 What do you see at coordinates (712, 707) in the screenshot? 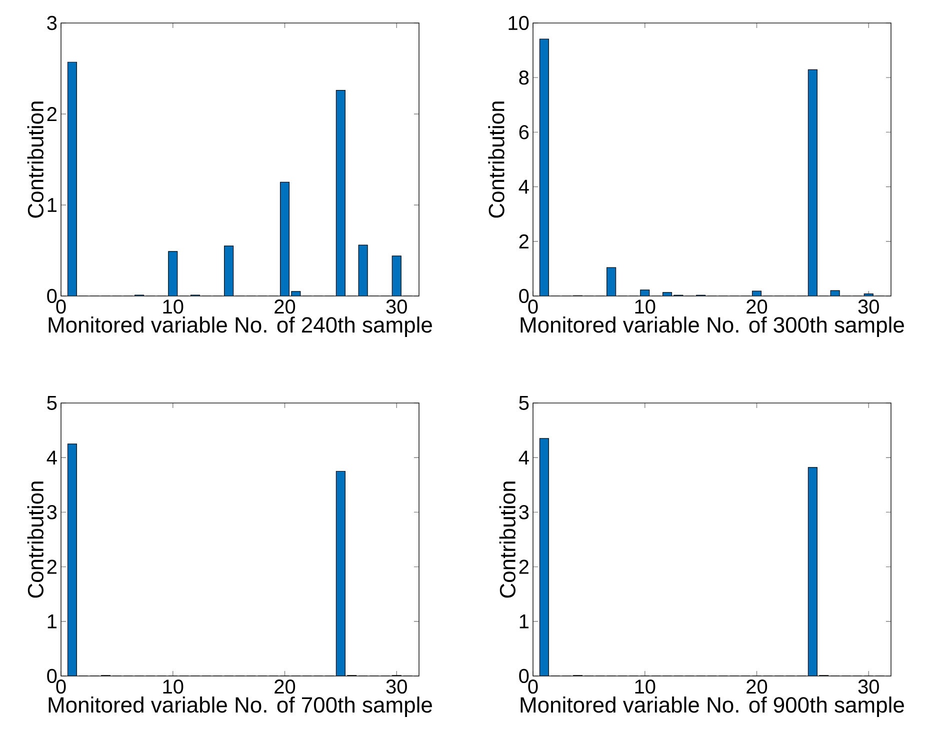
I see `x-axis-title: Monitored variable No. of 900th sample` at bounding box center [712, 707].